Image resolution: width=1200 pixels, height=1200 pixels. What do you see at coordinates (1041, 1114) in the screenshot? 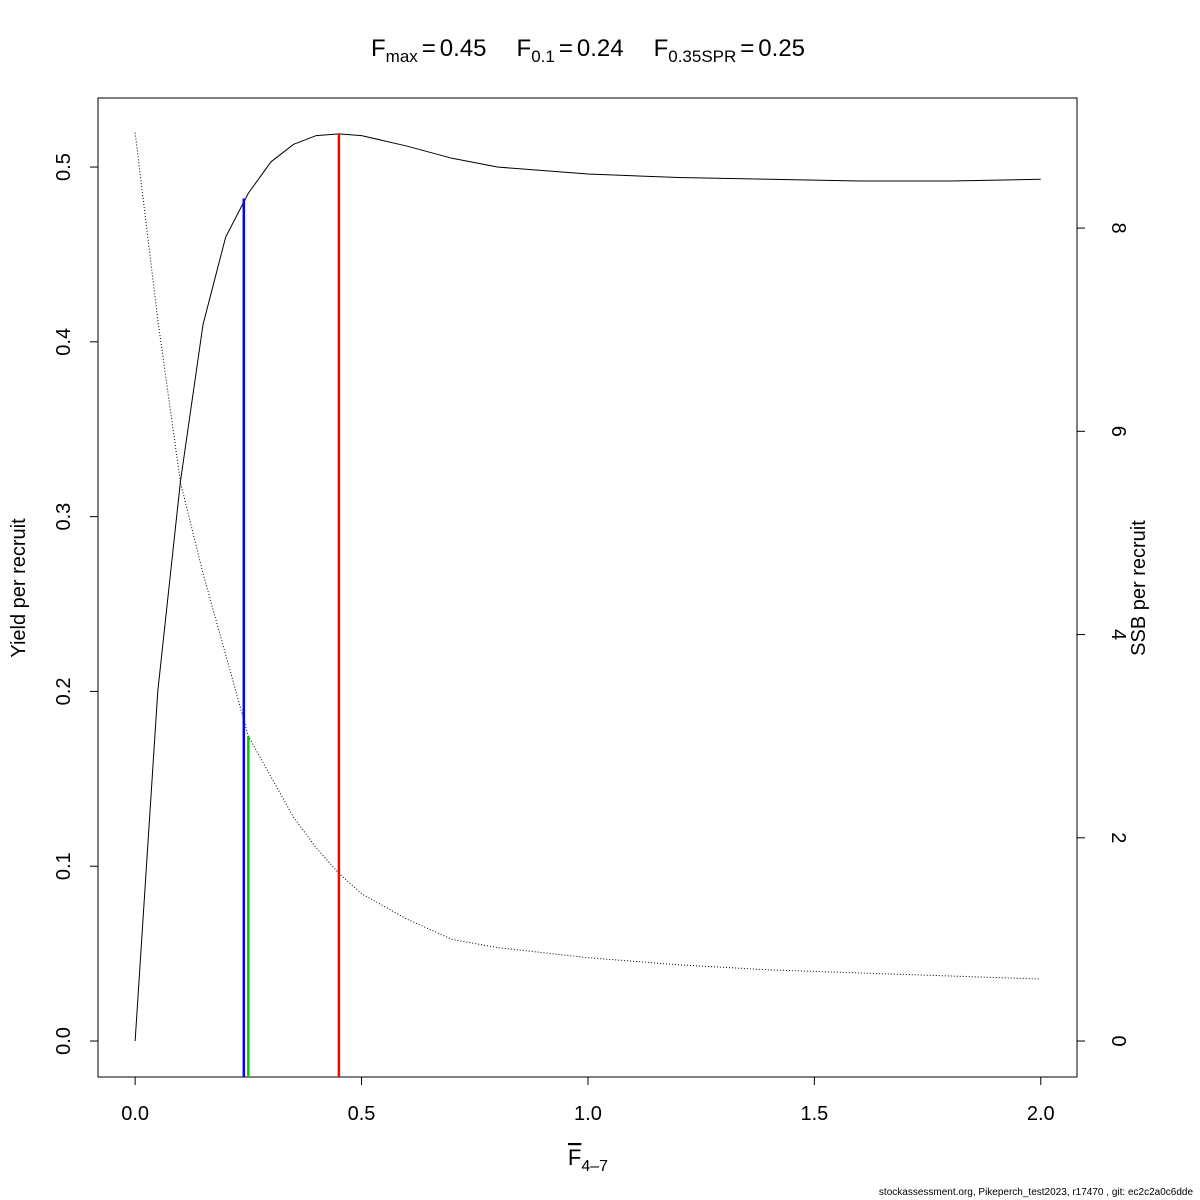
I see `x-tick-label: 2.0` at bounding box center [1041, 1114].